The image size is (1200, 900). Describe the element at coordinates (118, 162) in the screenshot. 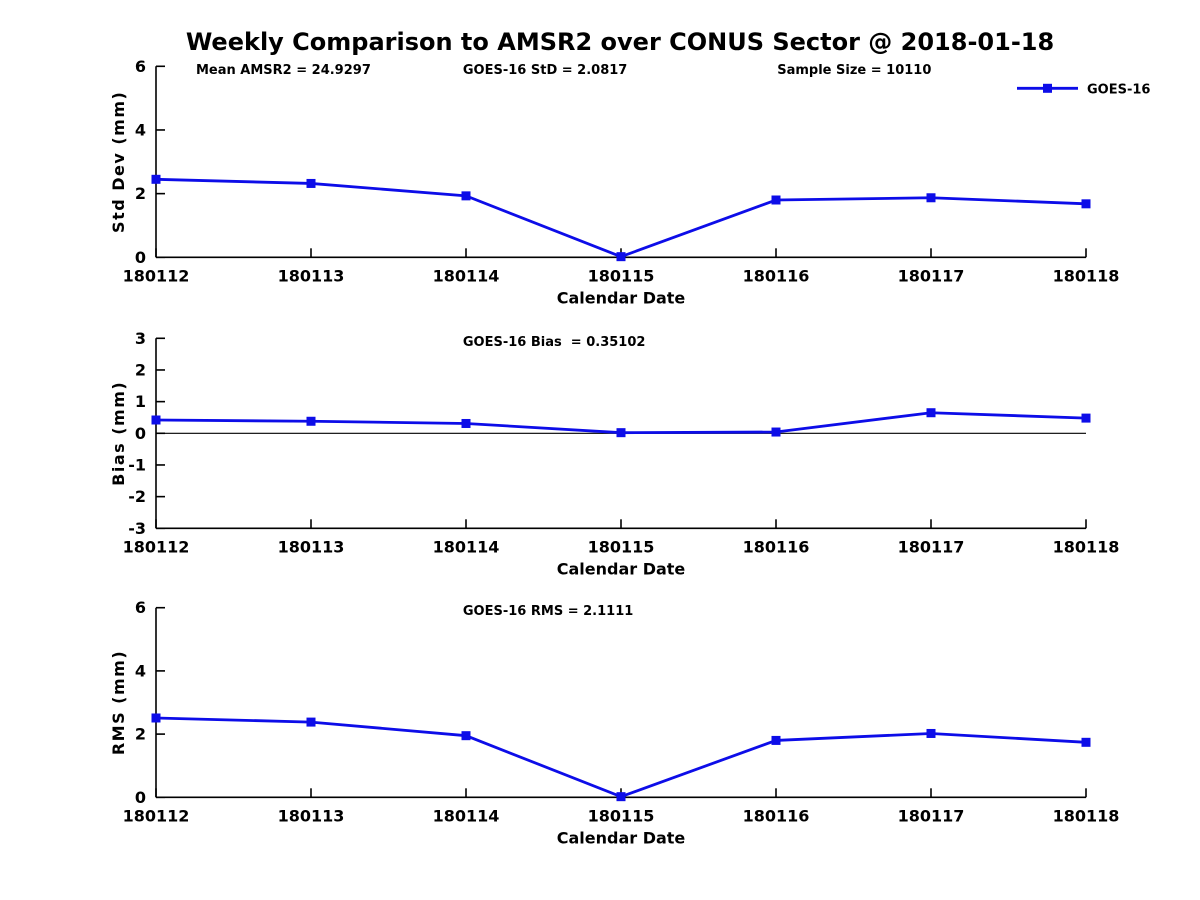

I see `y-axis-label: Std Dev (mm)` at that location.